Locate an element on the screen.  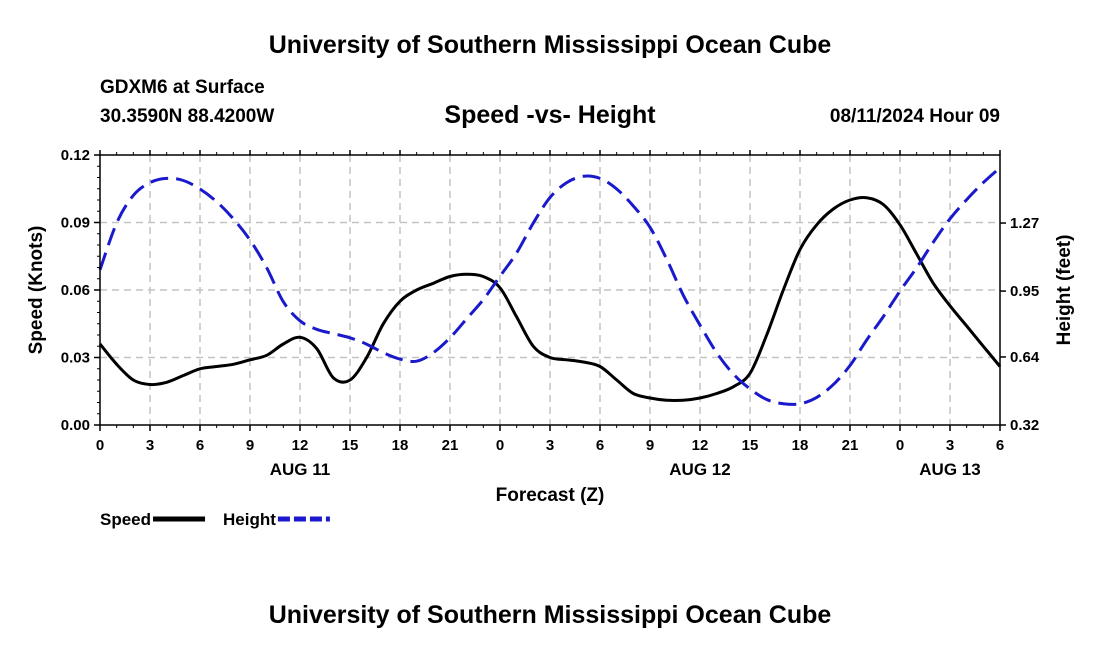
station-label: GDXM6 at Surface is located at coordinates (182, 87).